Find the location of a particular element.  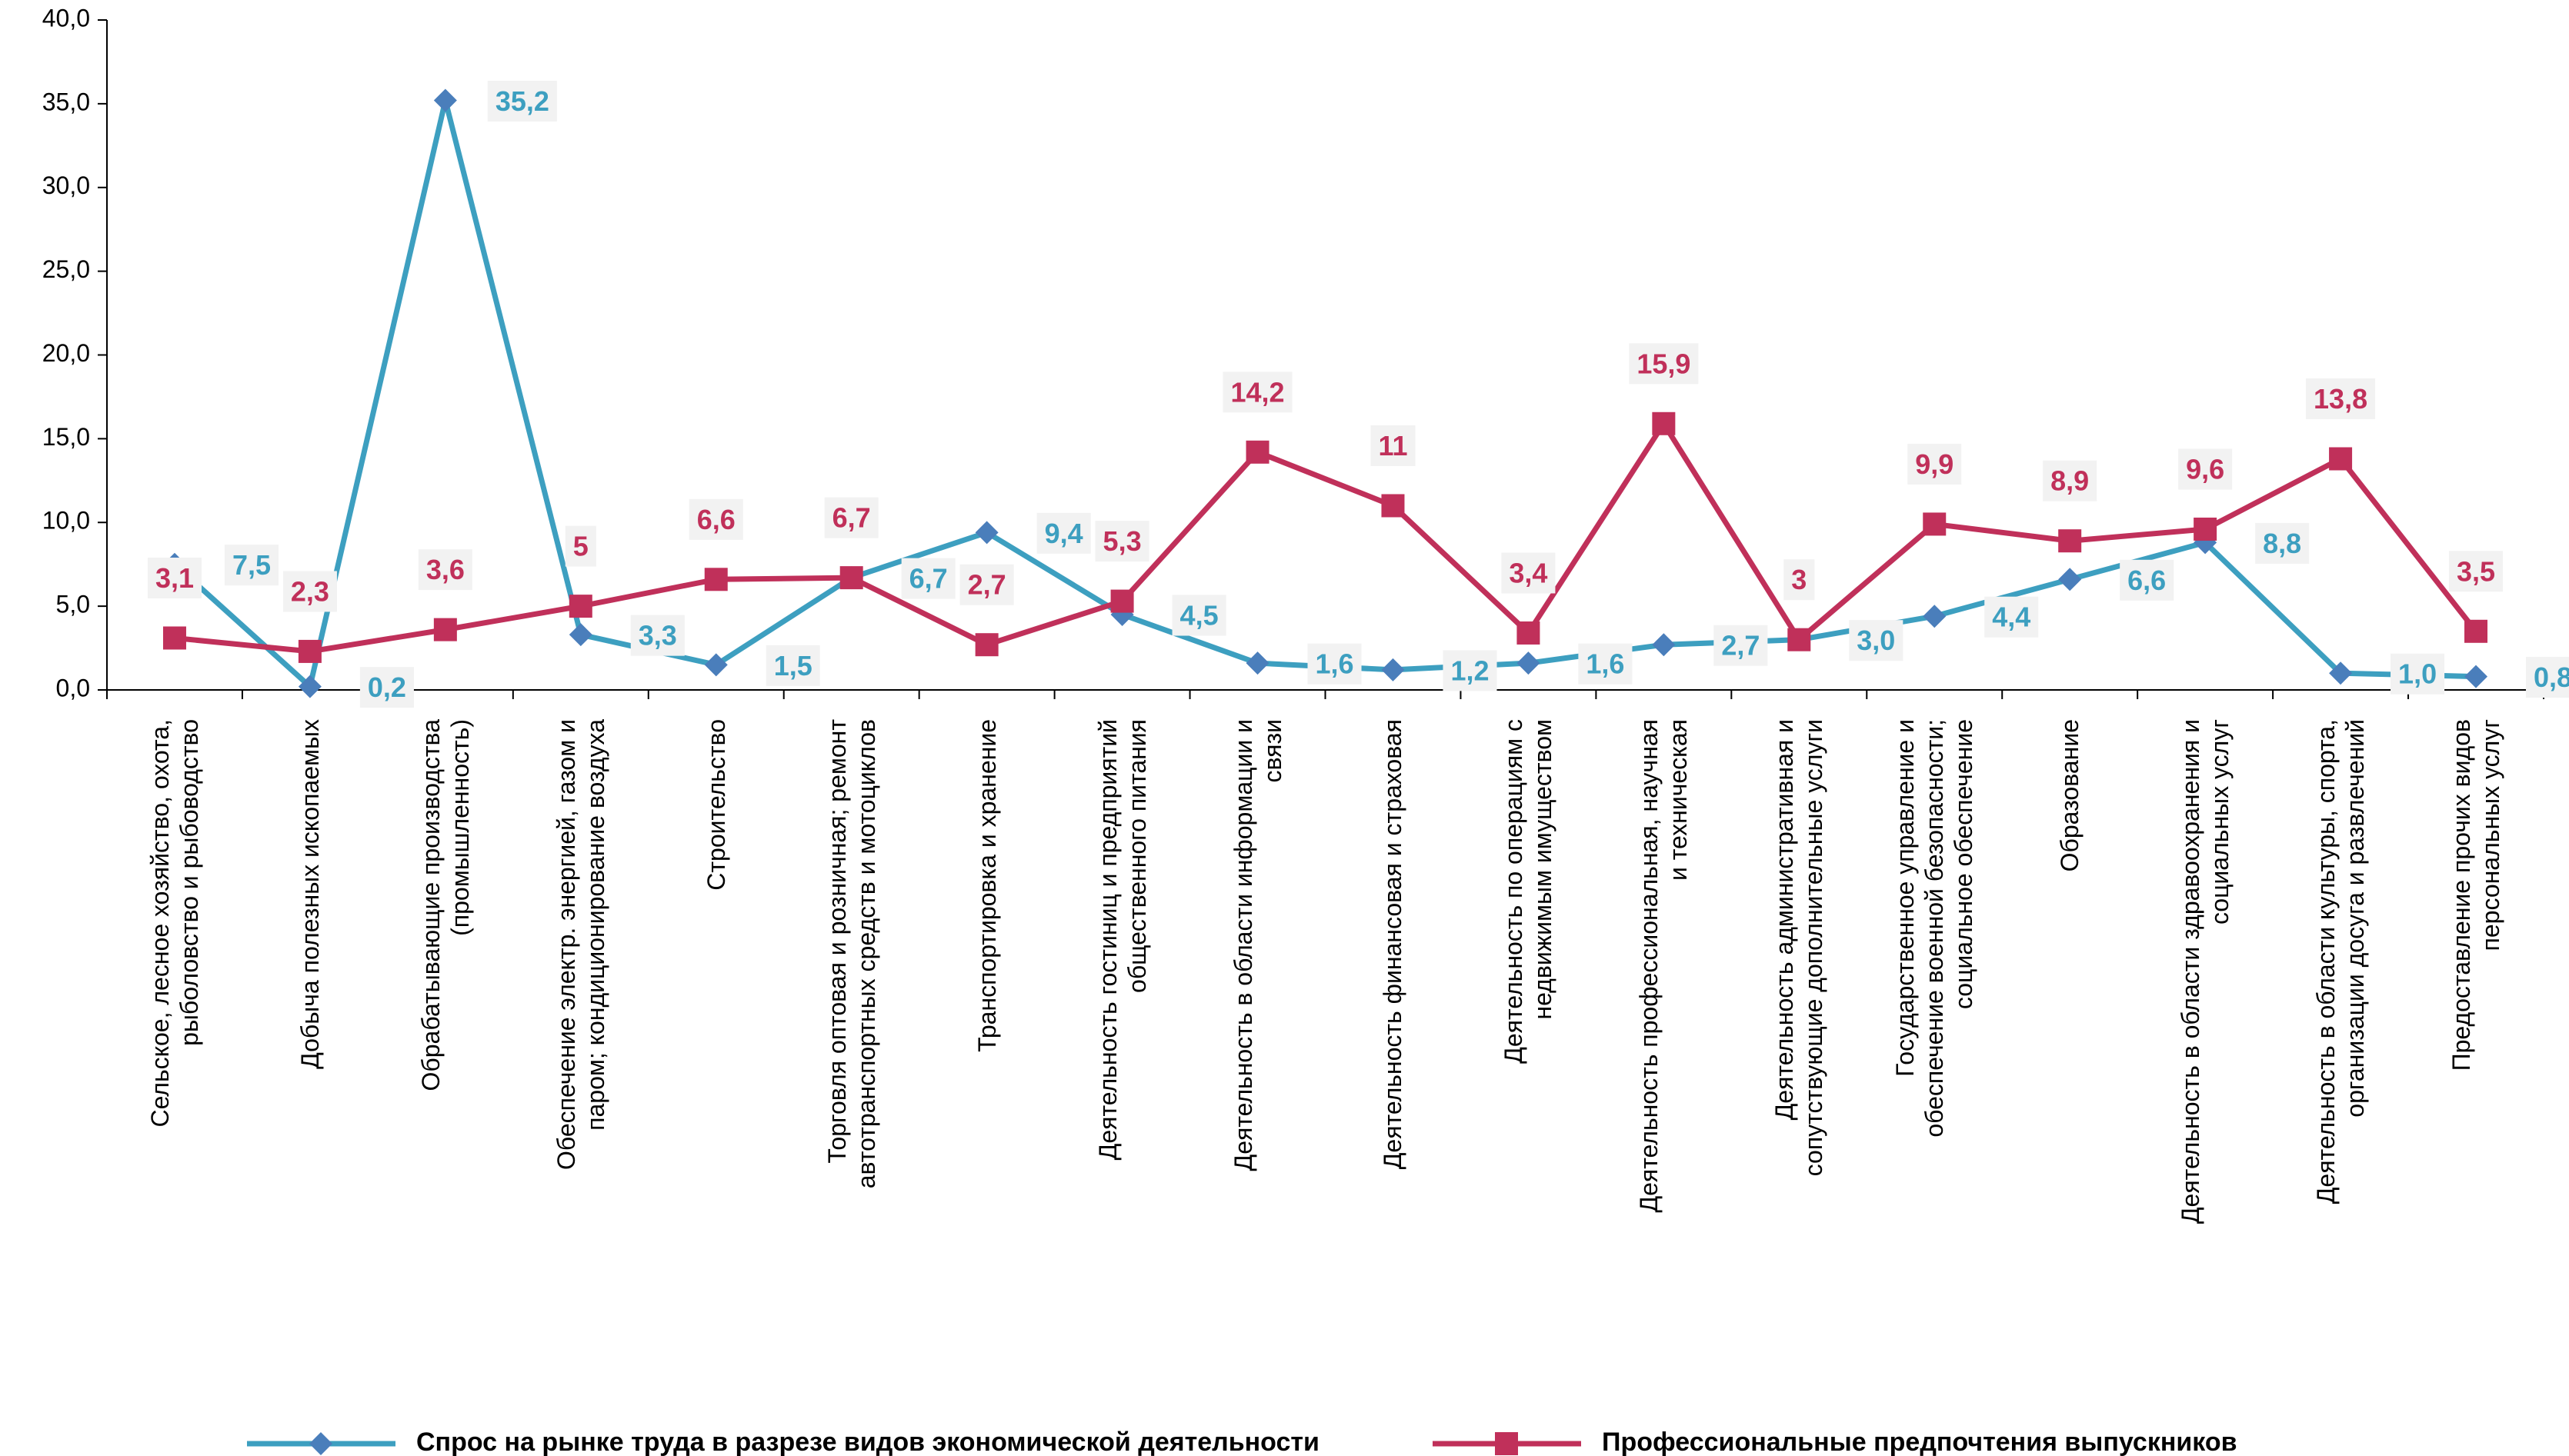

data-label-group: 1,6 is located at coordinates (1605, 664).